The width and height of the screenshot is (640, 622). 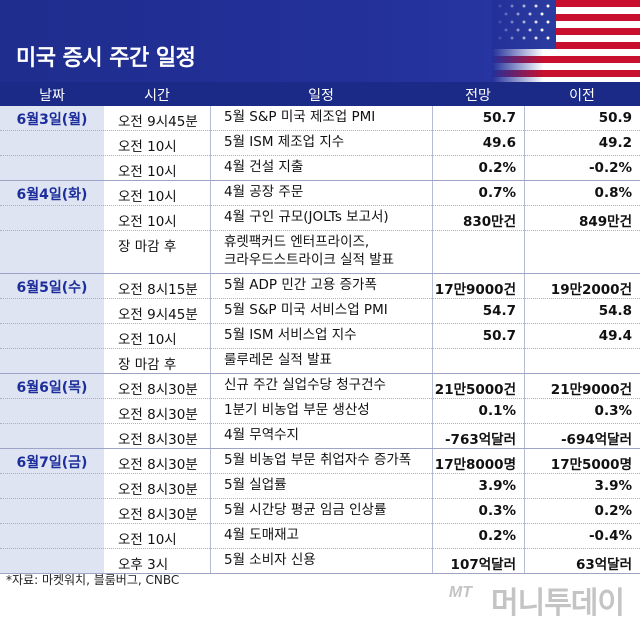 I want to click on table-row: 장 마감 후 룰루레몬 실적 발표, so click(x=320, y=360).